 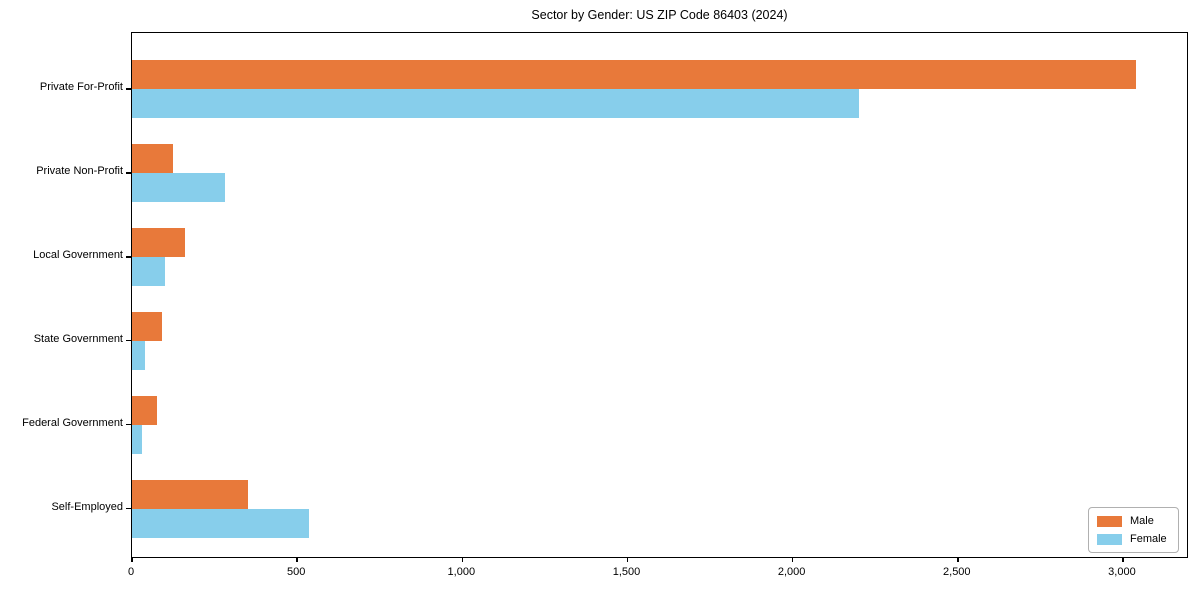 What do you see at coordinates (78, 254) in the screenshot?
I see `y-label-local-government: Local Government` at bounding box center [78, 254].